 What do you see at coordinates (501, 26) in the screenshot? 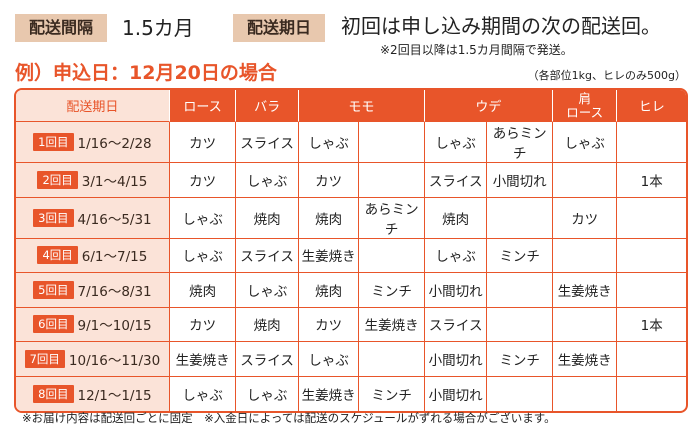
I see `period-value: 初回は申し込み期間の次の配送回。` at bounding box center [501, 26].